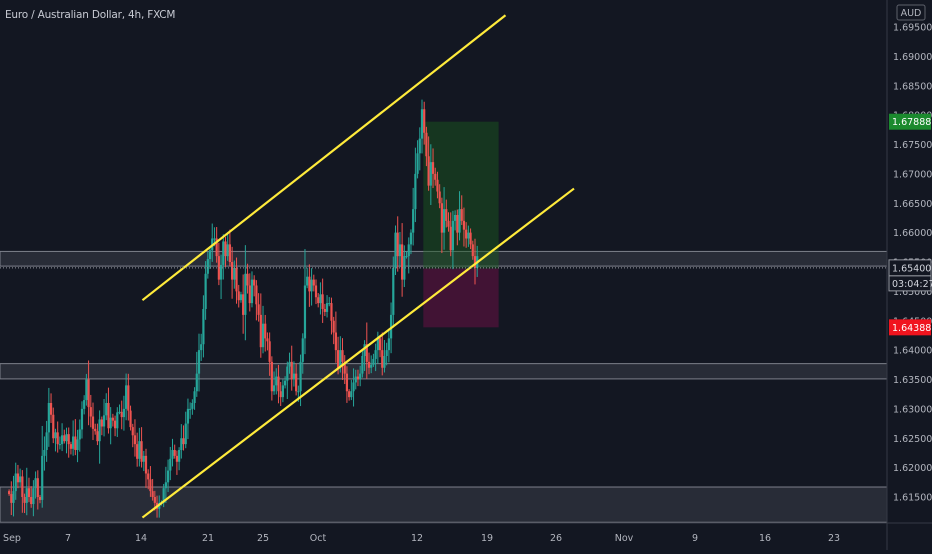  Describe the element at coordinates (912, 498) in the screenshot. I see `y-tick-label: 1.61500` at that location.